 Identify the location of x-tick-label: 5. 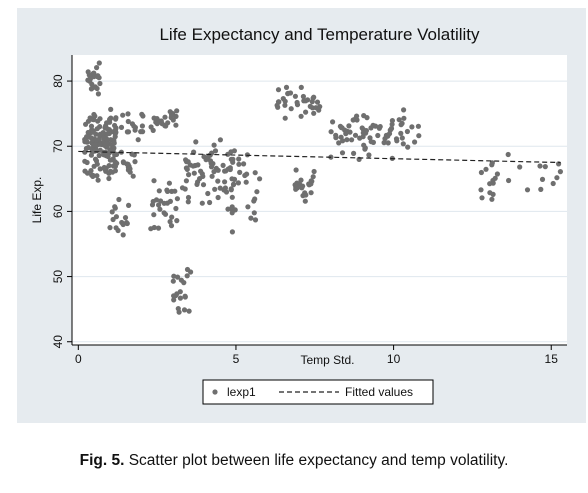
(236, 359).